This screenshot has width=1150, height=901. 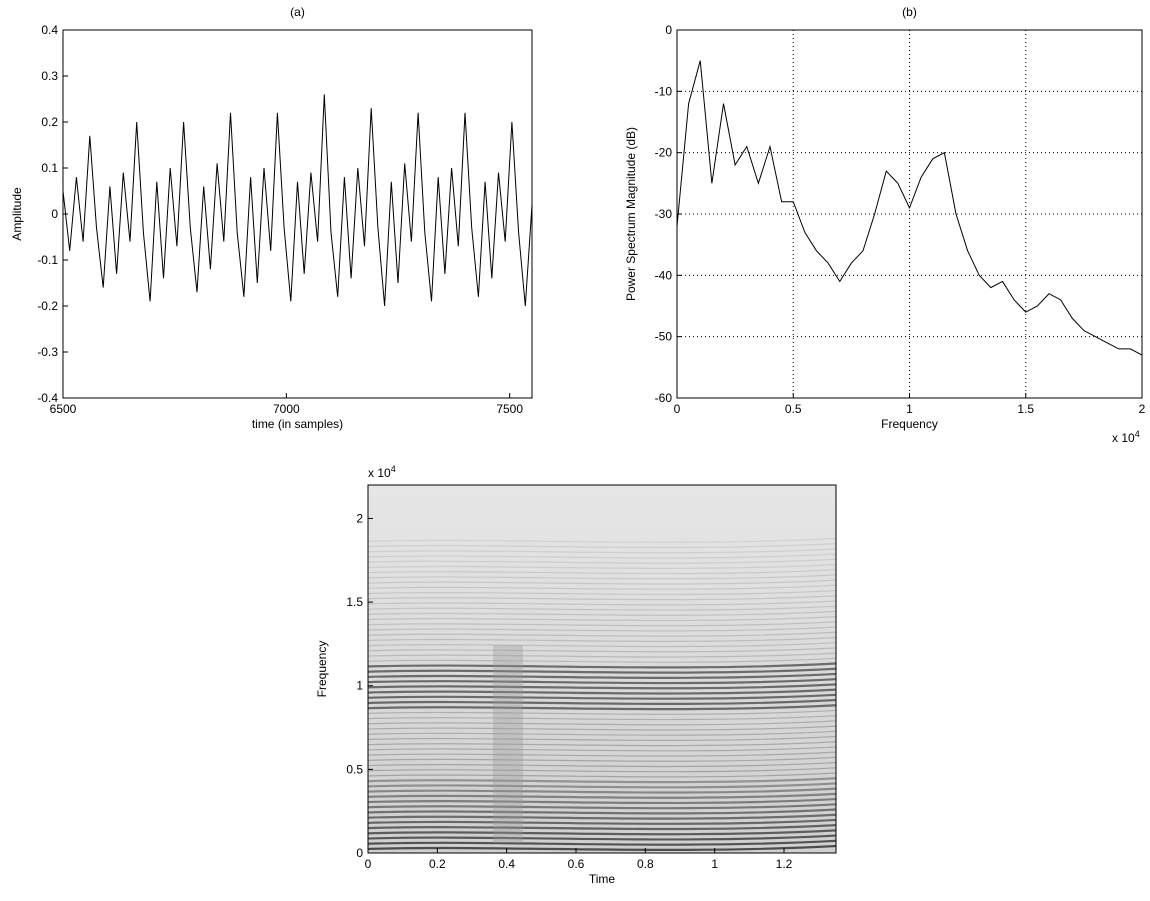 What do you see at coordinates (602, 879) in the screenshot?
I see `x-axis-label: Time` at bounding box center [602, 879].